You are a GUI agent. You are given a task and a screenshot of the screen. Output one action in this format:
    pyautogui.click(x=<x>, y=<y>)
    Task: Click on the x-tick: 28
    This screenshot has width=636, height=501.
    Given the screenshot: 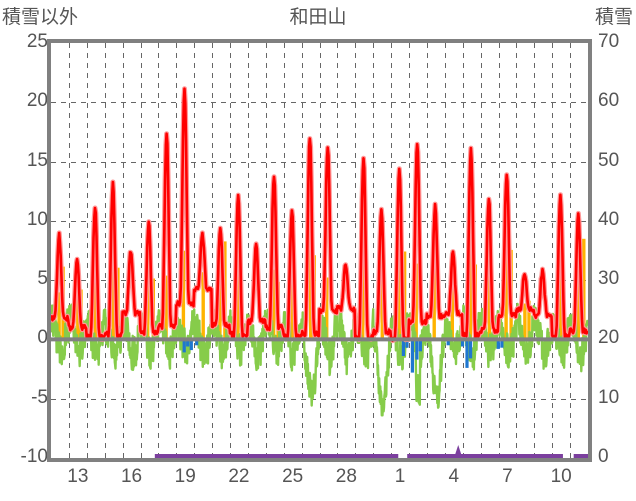 What is the action you would take?
    pyautogui.click(x=346, y=476)
    